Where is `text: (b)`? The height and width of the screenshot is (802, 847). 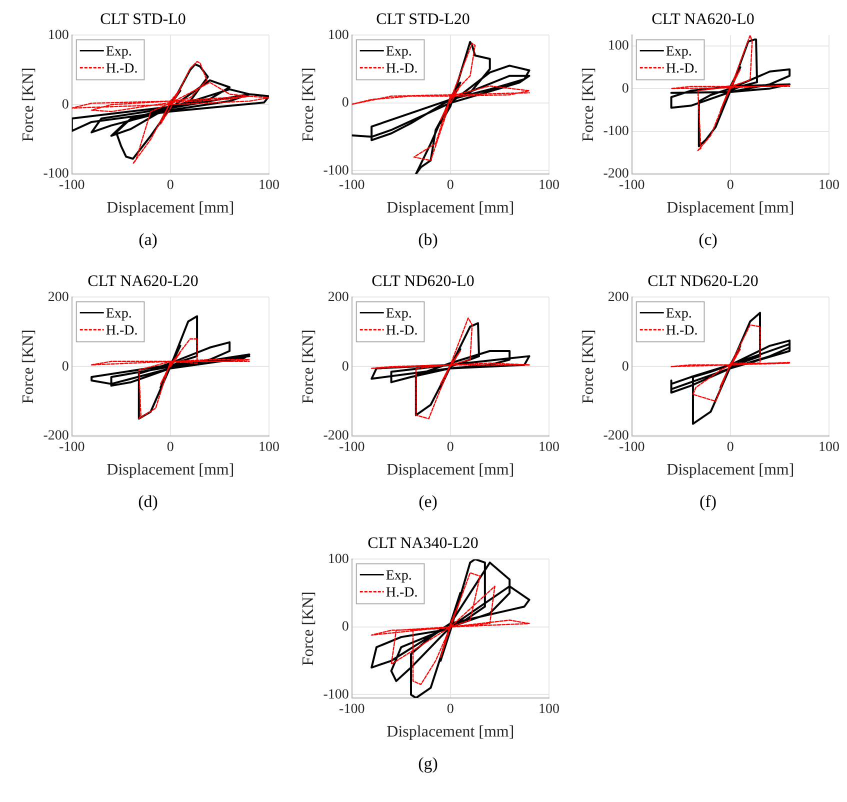
text: (b) is located at coordinates (428, 240).